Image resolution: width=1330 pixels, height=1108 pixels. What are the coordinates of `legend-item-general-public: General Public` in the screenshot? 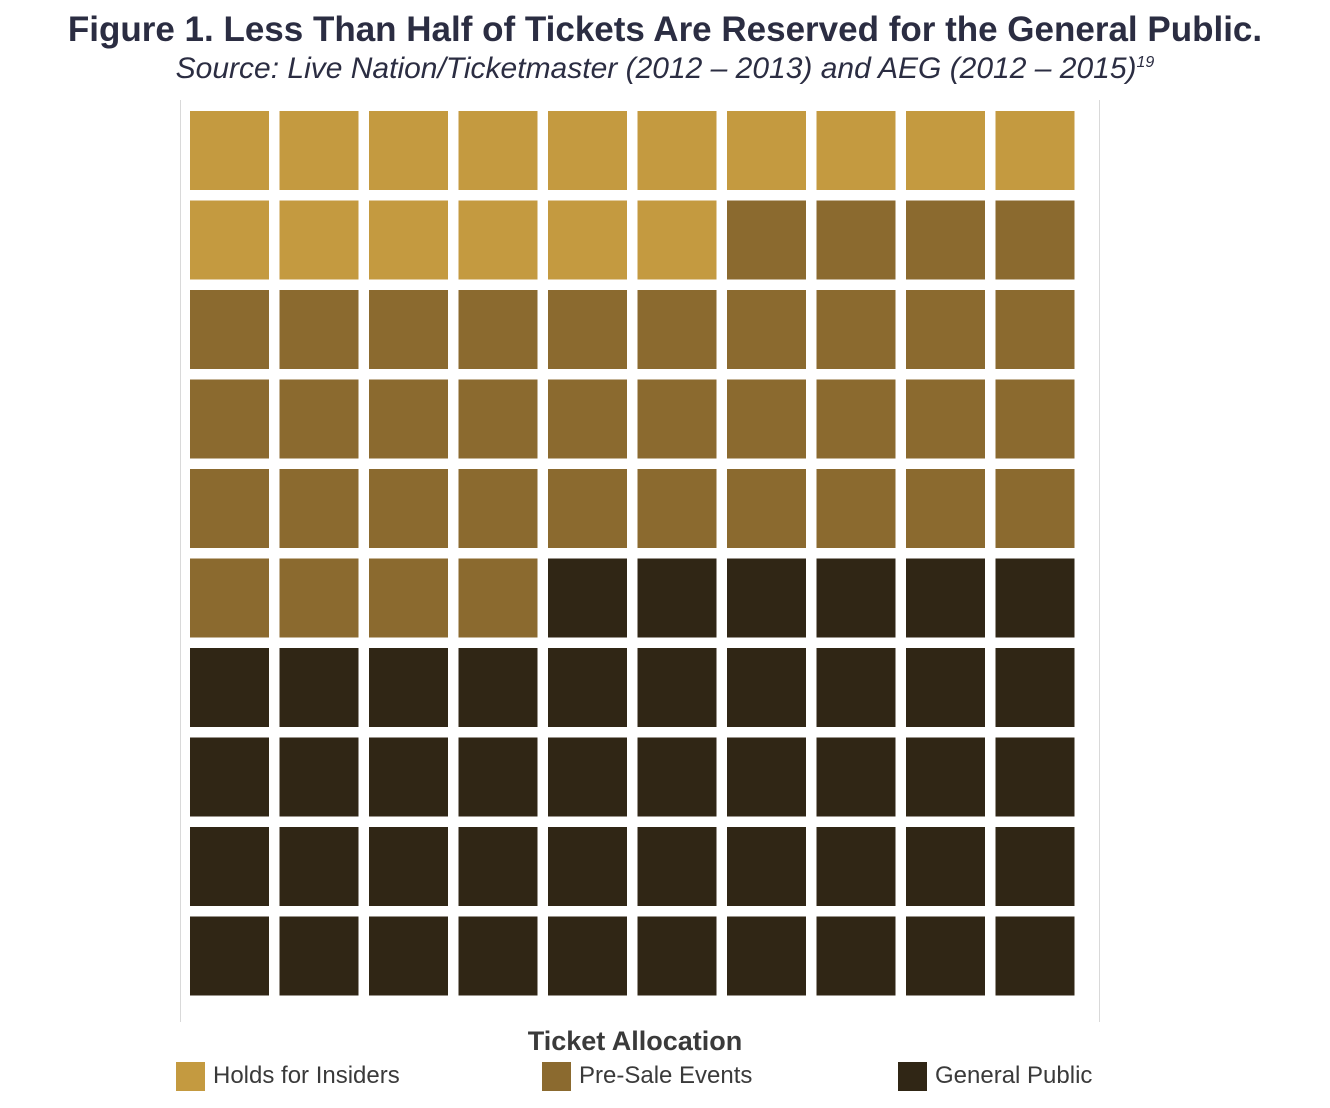 It's located at (995, 1076).